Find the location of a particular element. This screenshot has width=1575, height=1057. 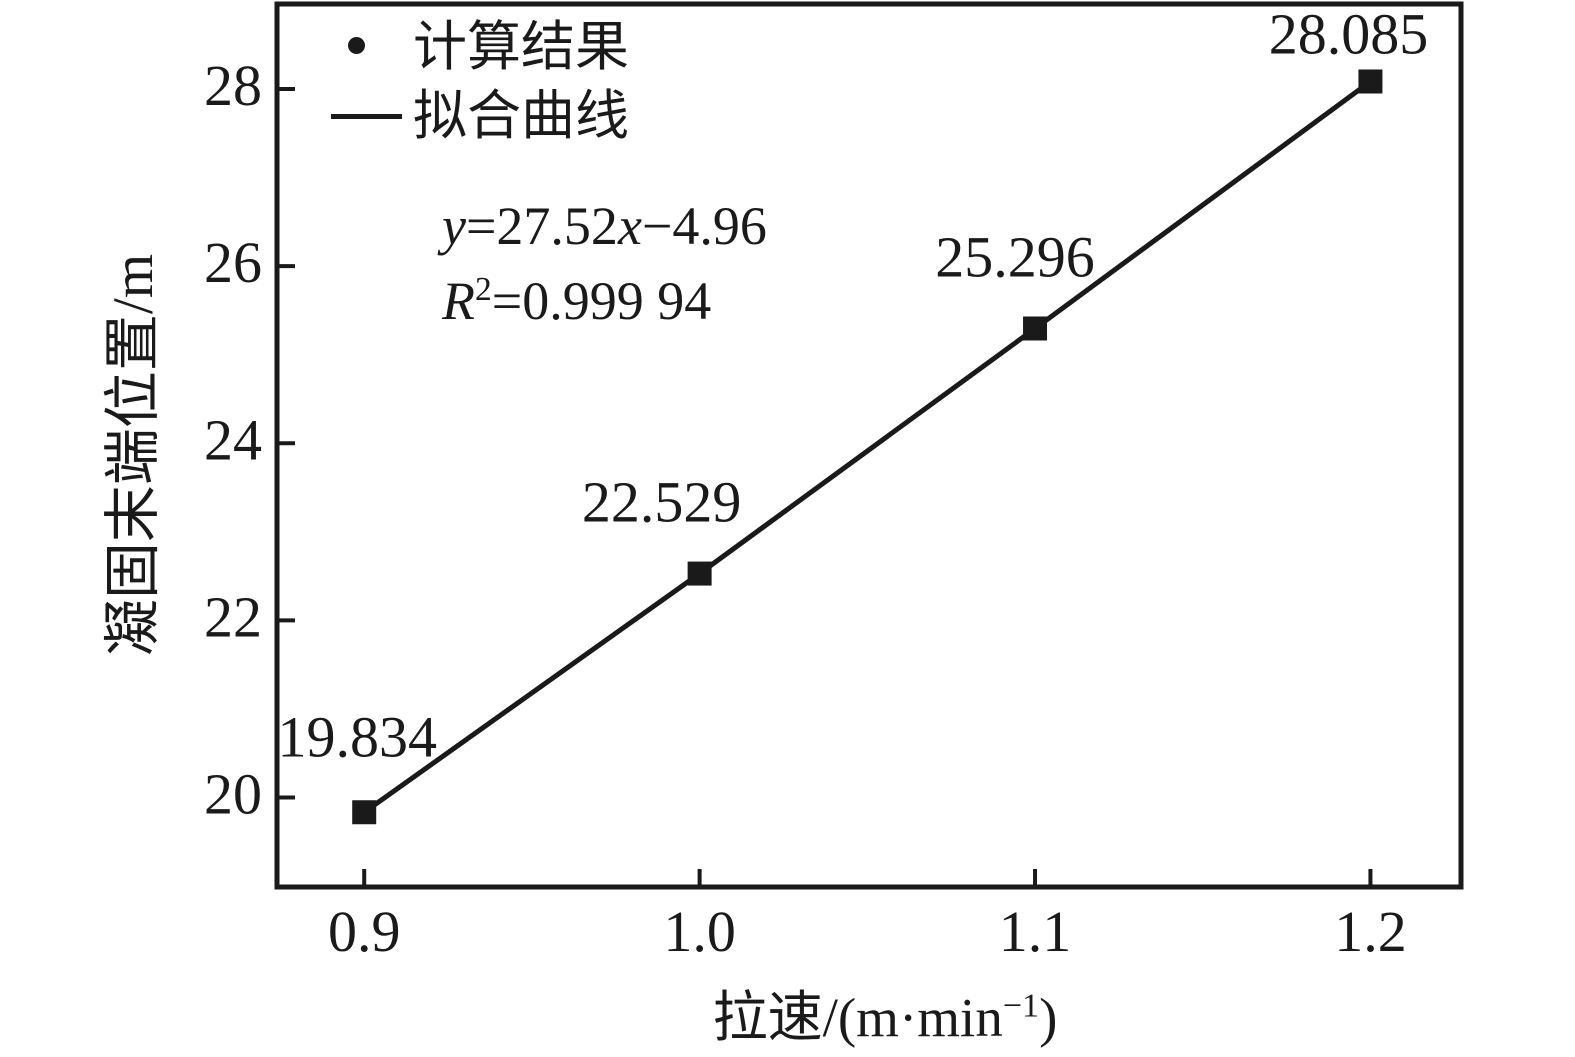

data-point-label: 22.529 is located at coordinates (662, 502).